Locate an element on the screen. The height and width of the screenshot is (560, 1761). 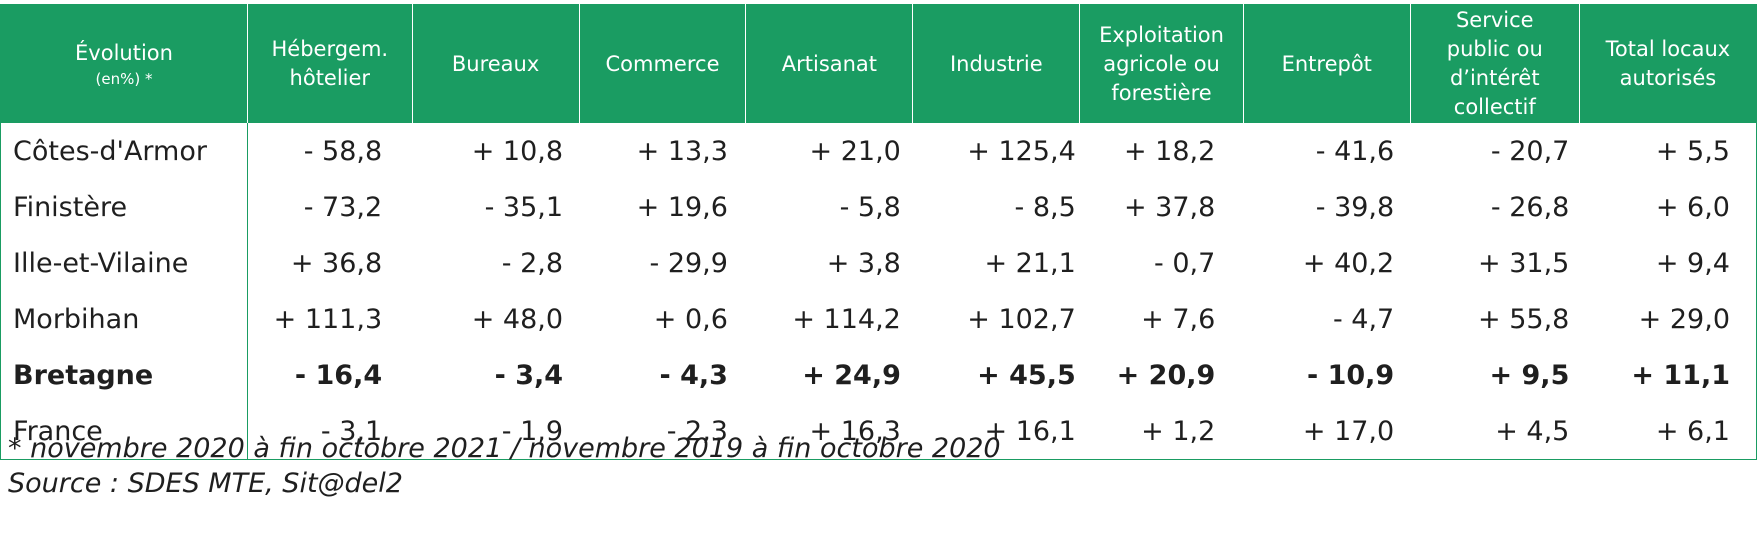
corner-header: Évolution (en%) * is located at coordinates (124, 63).